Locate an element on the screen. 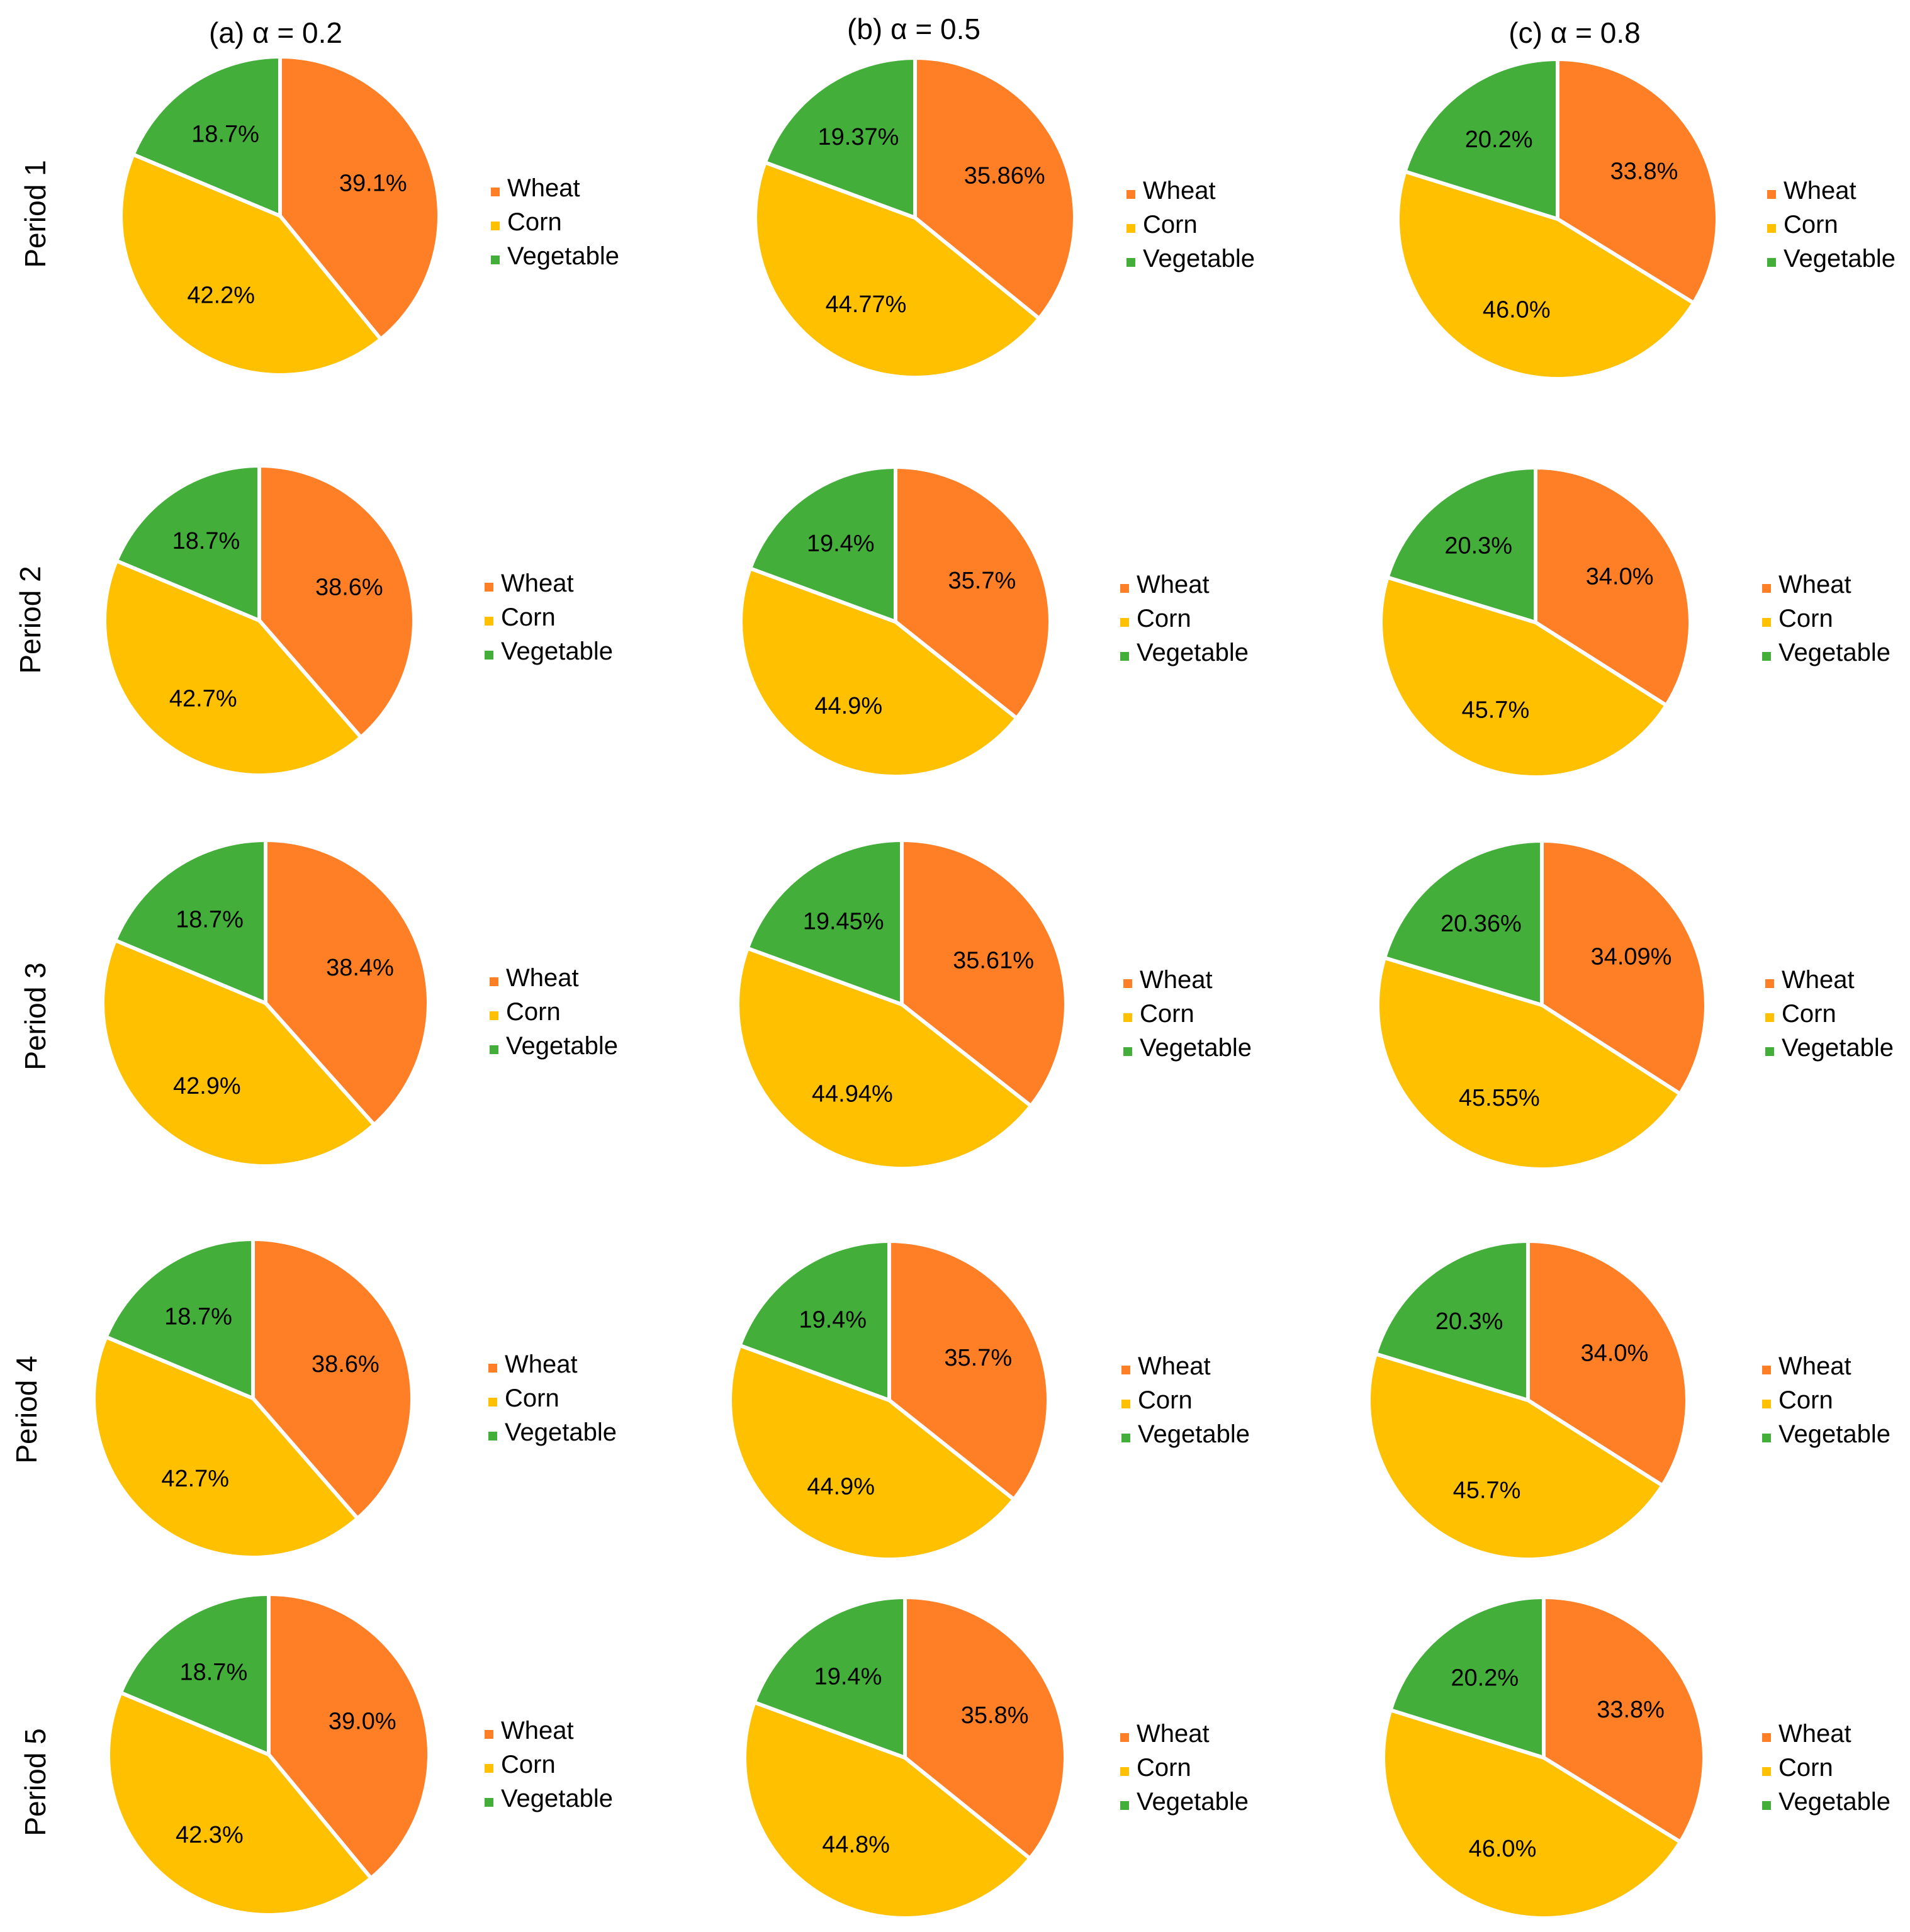 The width and height of the screenshot is (1910, 1932). pie-panel-period-5-col3: 33.8% 46.0% 20.2% Wheat Corn Vegetable is located at coordinates (1636, 1757).